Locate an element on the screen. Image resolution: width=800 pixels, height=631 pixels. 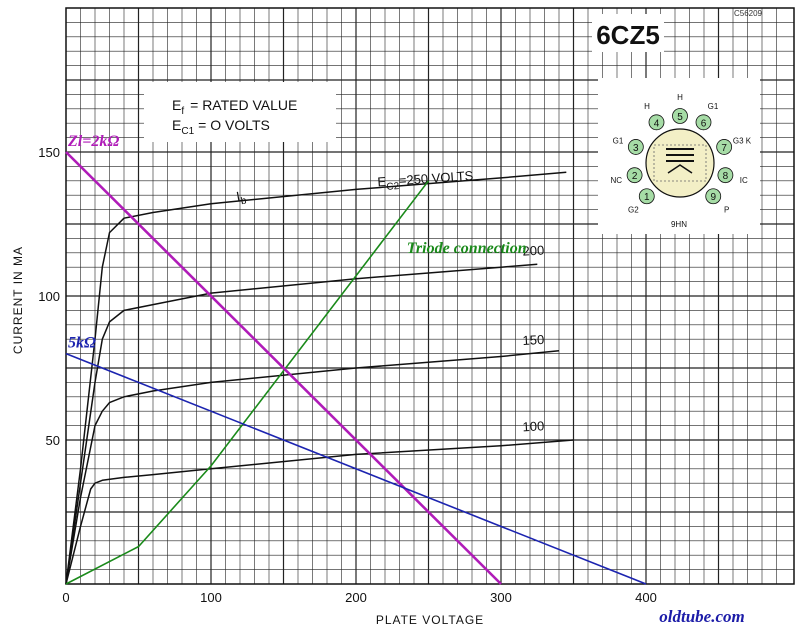
x-tick-label: 0 is located at coordinates (65, 597).